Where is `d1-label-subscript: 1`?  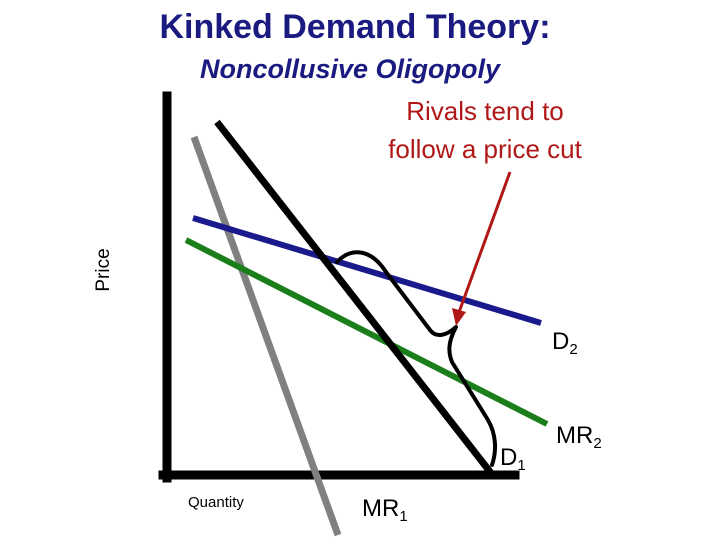 d1-label-subscript: 1 is located at coordinates (521, 465).